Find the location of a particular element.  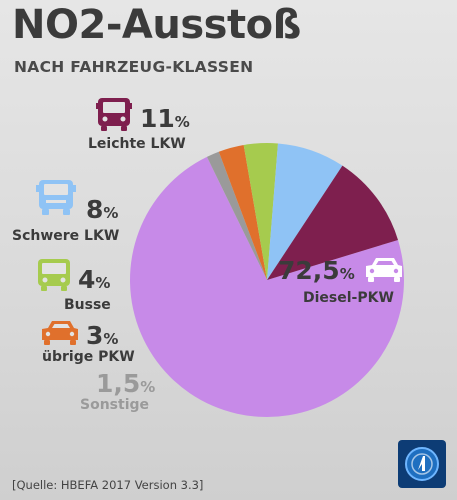

label-other-car: übrige PKW is located at coordinates (88, 357).